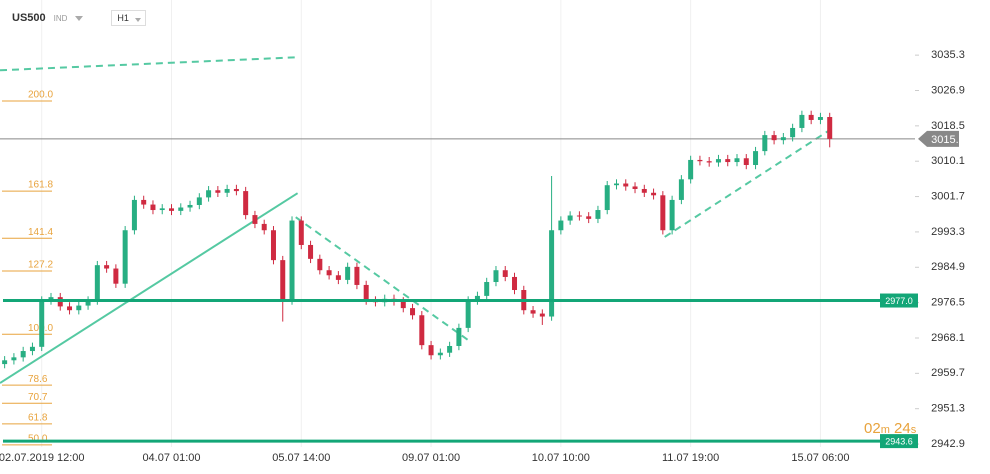 The width and height of the screenshot is (990, 474). What do you see at coordinates (948, 409) in the screenshot?
I see `y-tick-label: 2951.3` at bounding box center [948, 409].